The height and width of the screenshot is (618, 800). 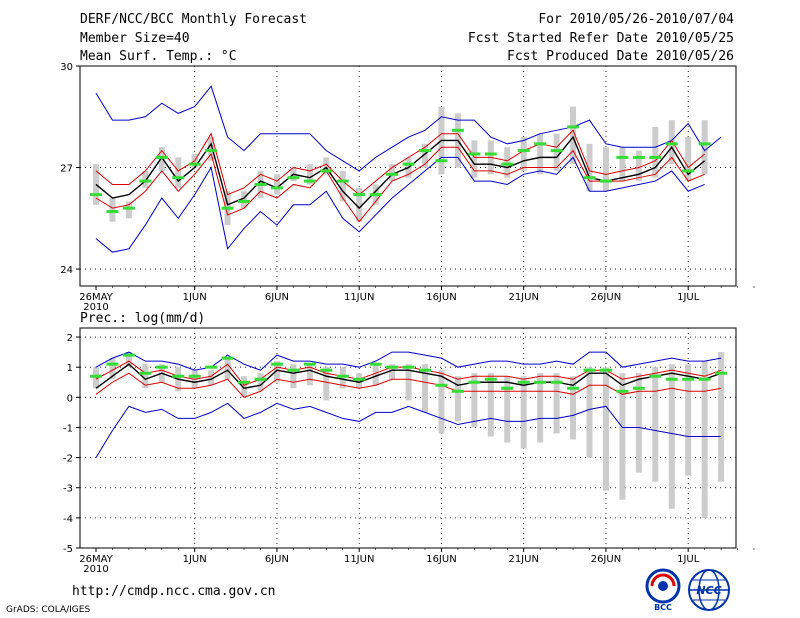 I want to click on source-url: http://cmdp.ncc.cma.gov.cn, so click(x=174, y=591).